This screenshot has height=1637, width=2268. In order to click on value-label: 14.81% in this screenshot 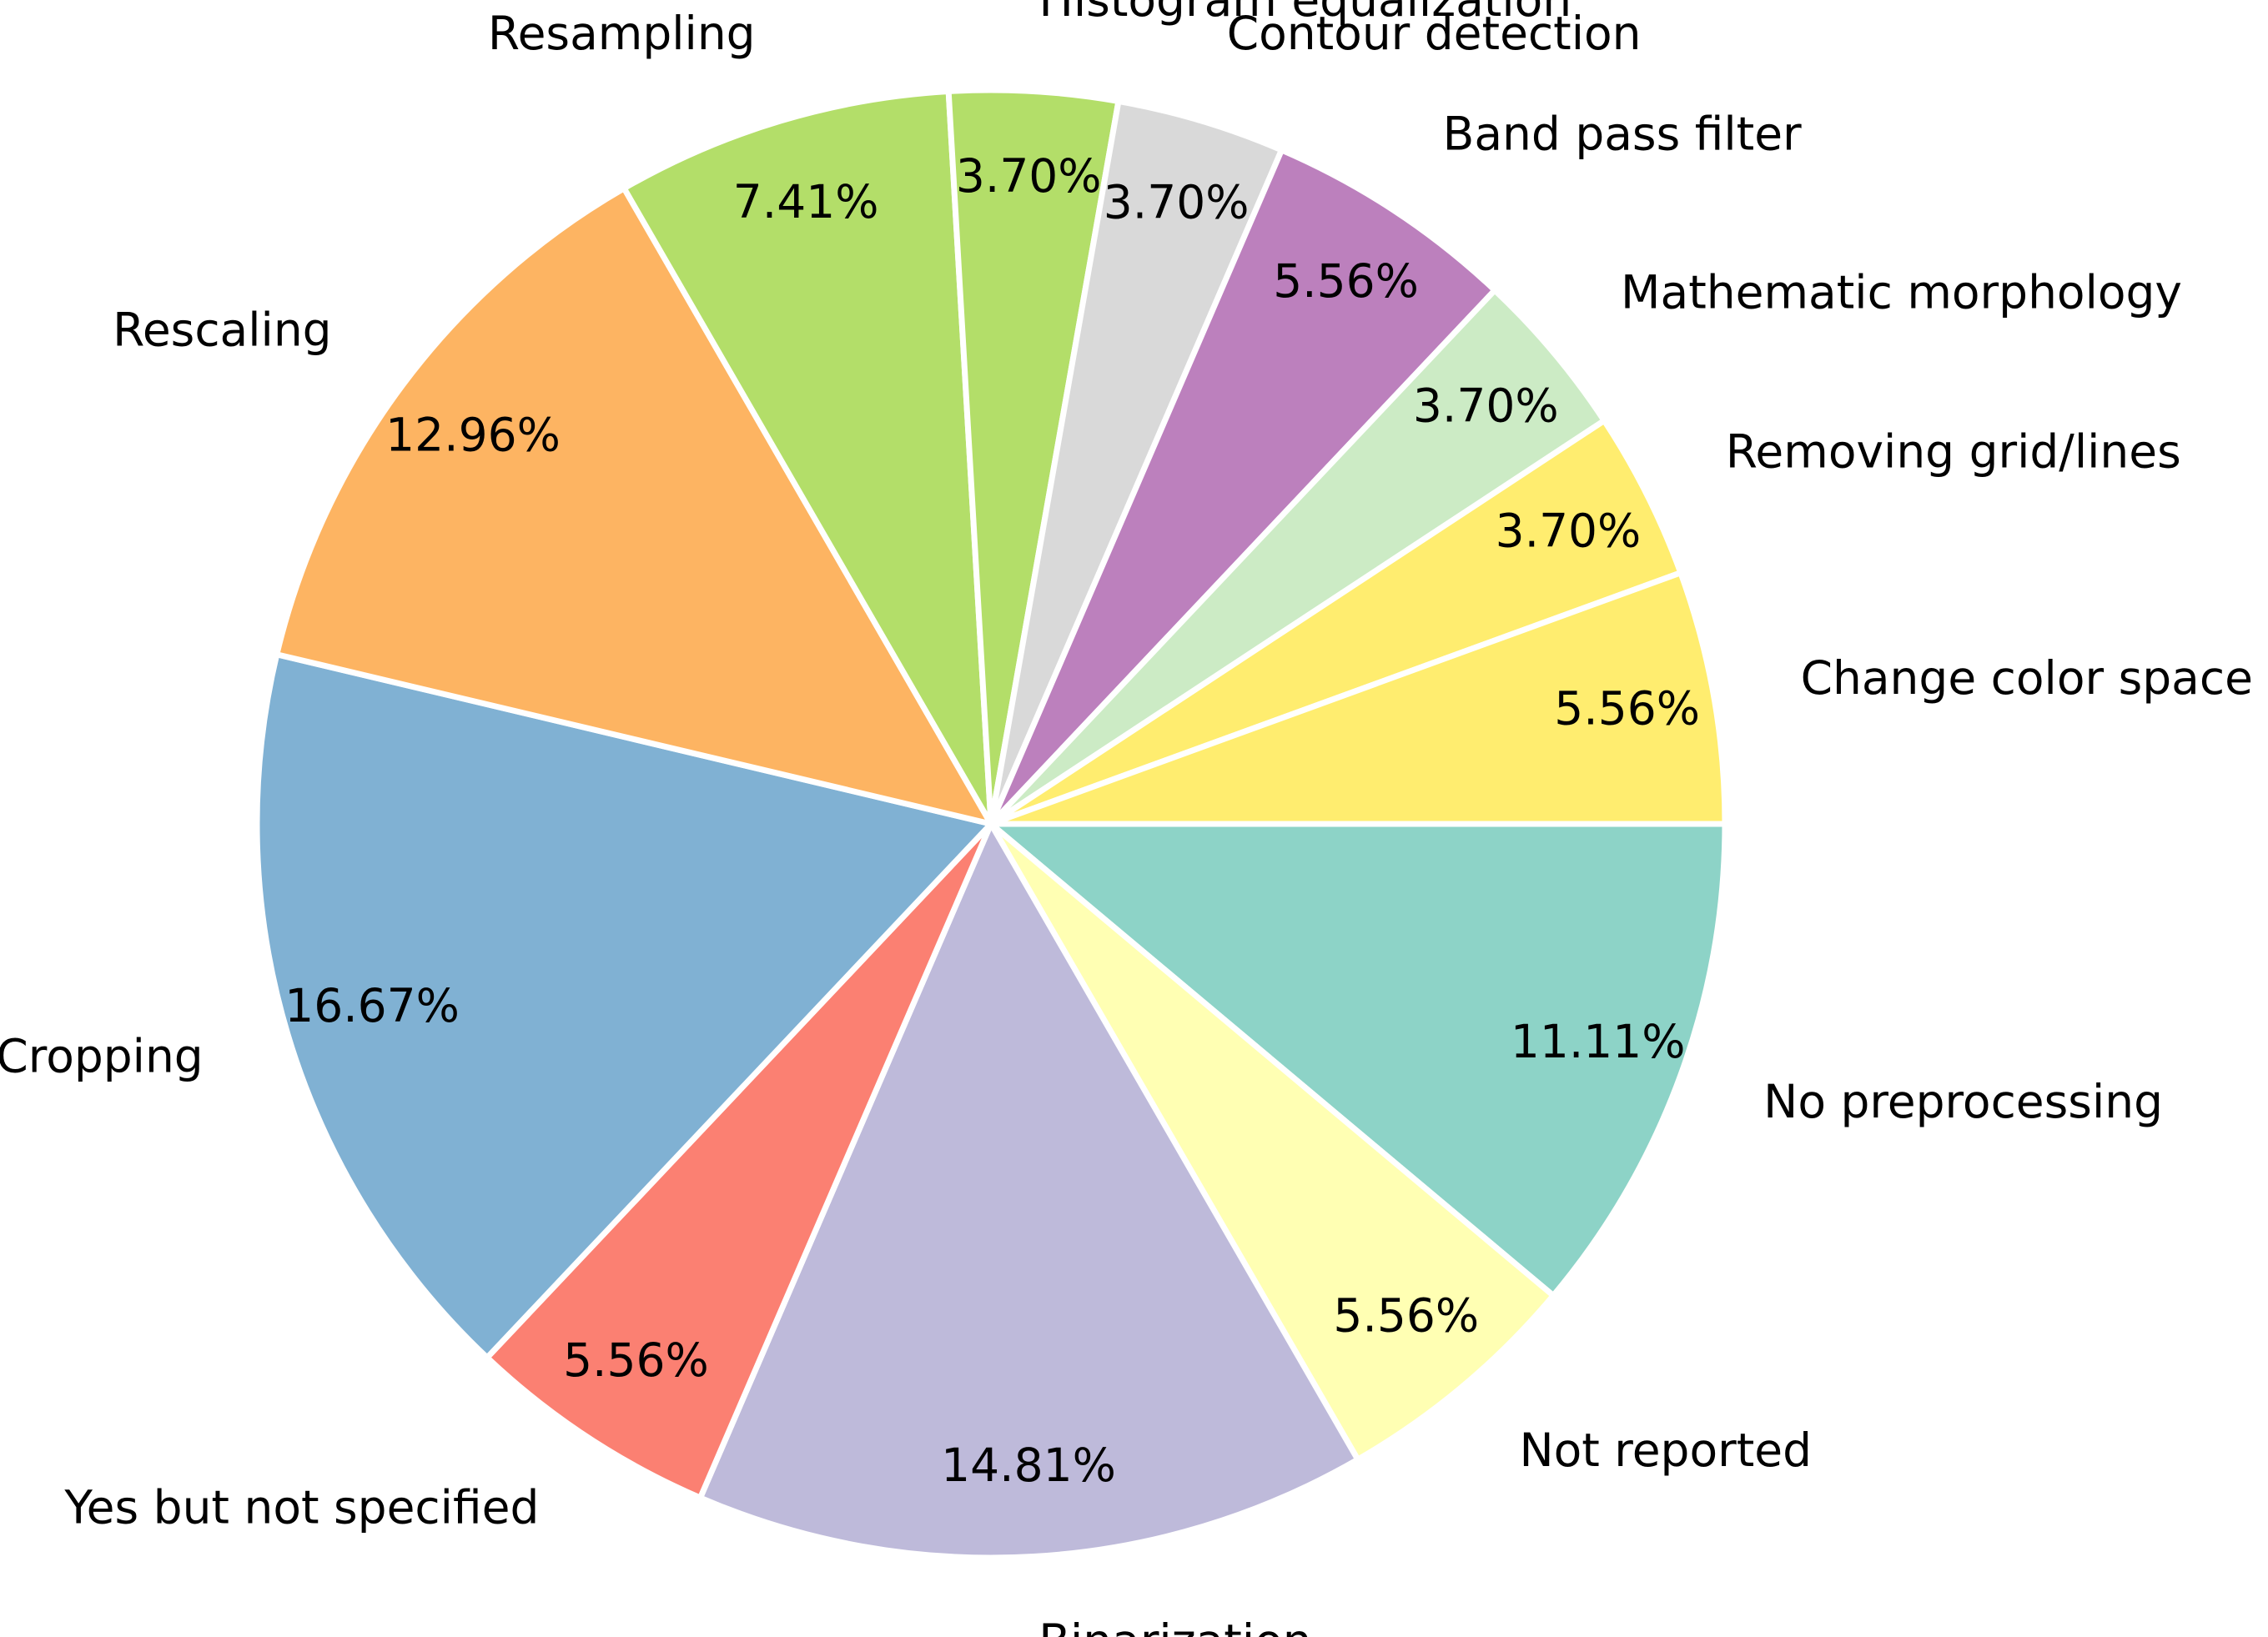, I will do `click(1028, 1465)`.